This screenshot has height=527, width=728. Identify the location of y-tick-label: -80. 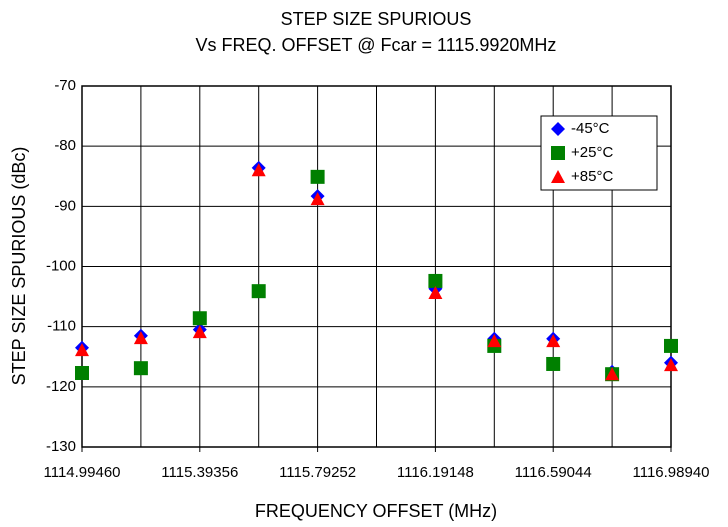
(65, 145).